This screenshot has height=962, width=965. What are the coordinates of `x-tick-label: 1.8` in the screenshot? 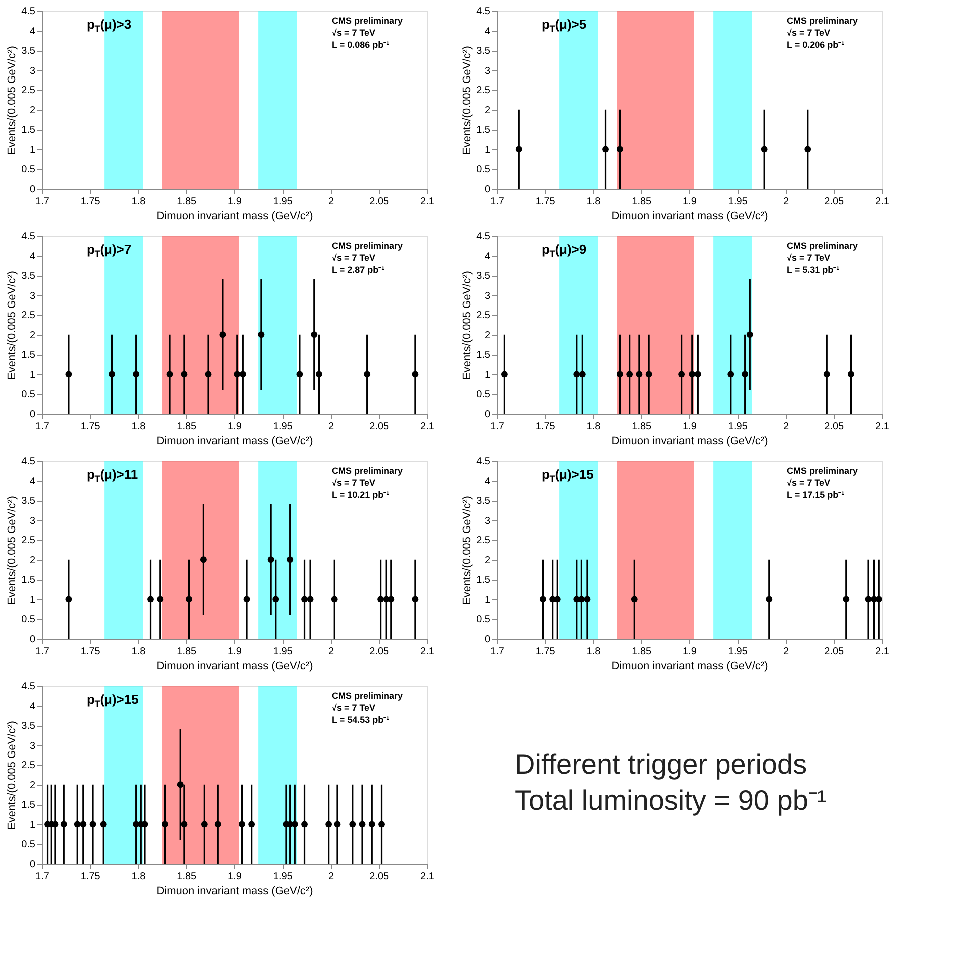 It's located at (594, 652).